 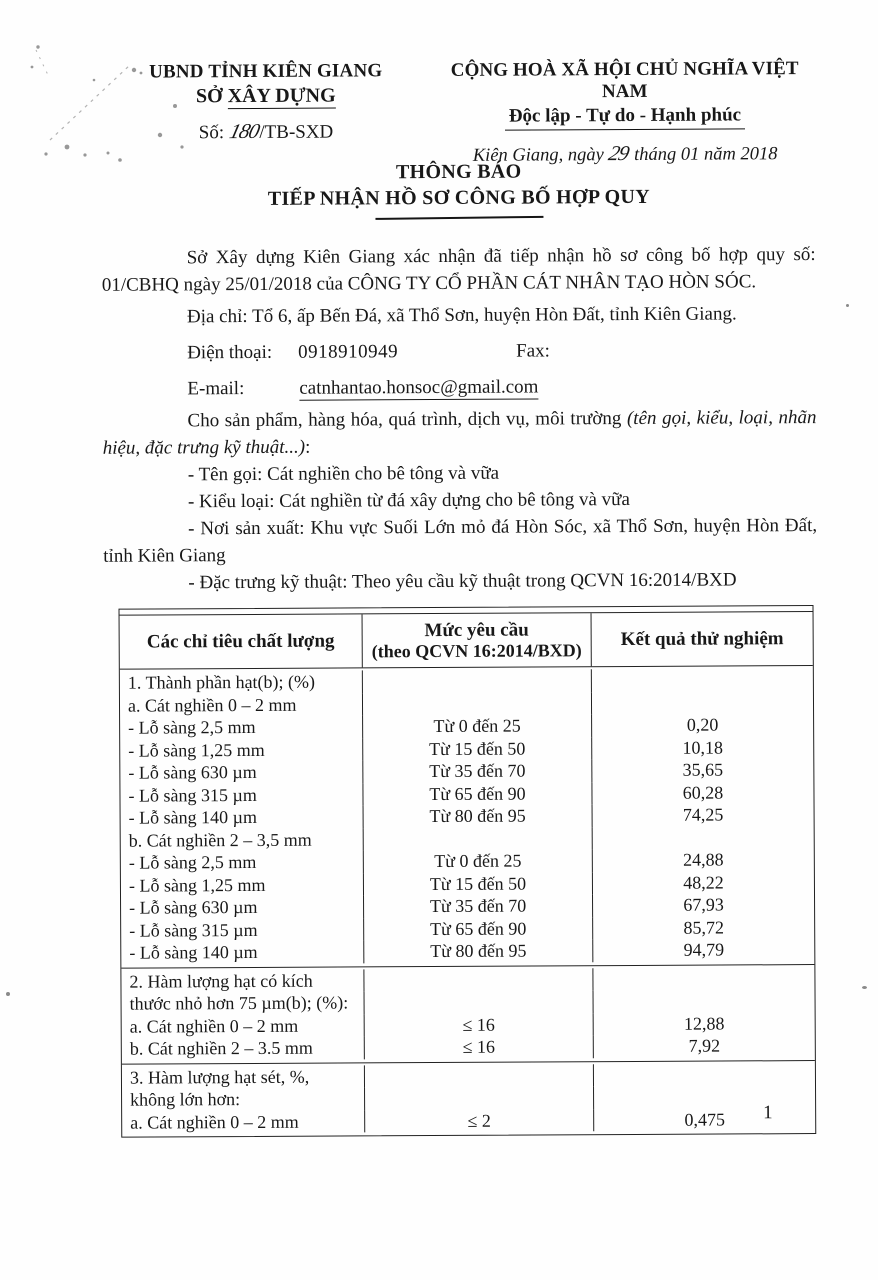 I want to click on product-intro-colon: :, so click(x=308, y=447).